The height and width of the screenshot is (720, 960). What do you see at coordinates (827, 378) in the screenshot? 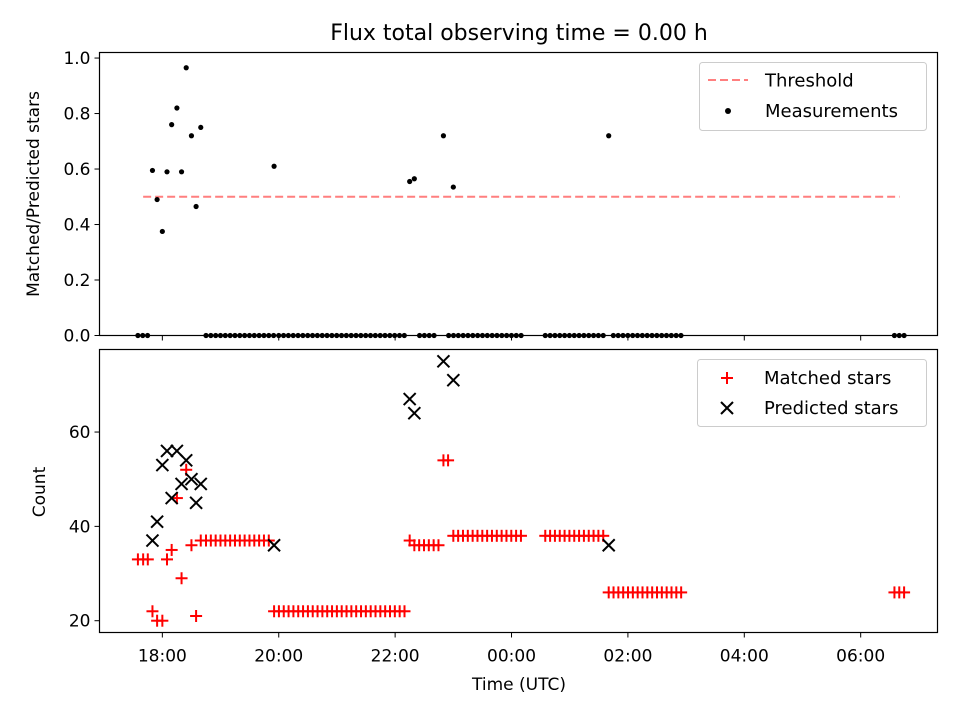
I see `legend-matched-label: Matched stars` at bounding box center [827, 378].